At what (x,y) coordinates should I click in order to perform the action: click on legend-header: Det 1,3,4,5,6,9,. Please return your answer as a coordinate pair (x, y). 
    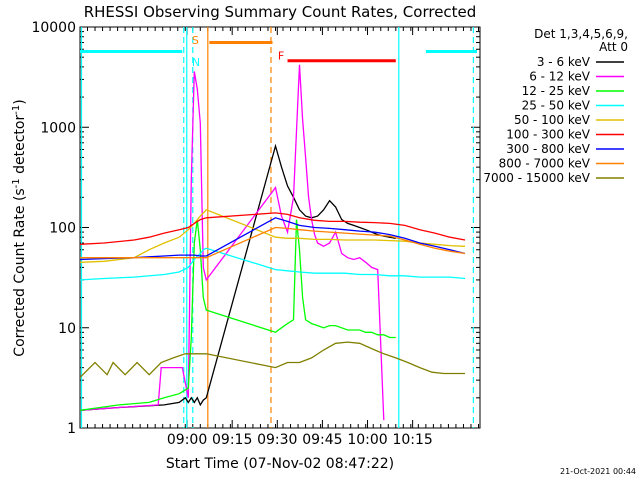
    Looking at the image, I should click on (581, 34).